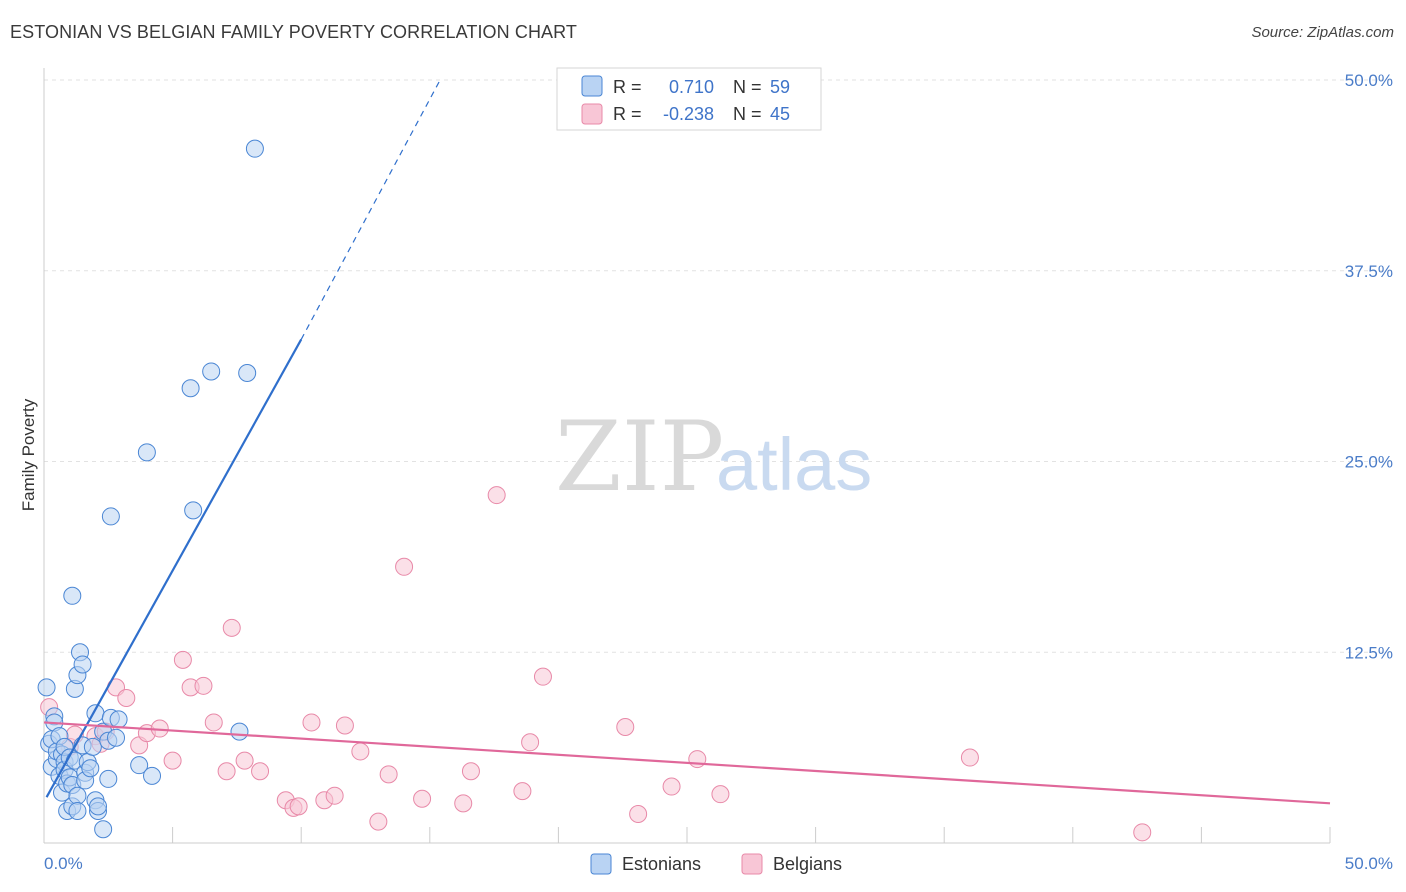 This screenshot has height=892, width=1406. What do you see at coordinates (592, 114) in the screenshot?
I see `legend-swatch-belgians` at bounding box center [592, 114].